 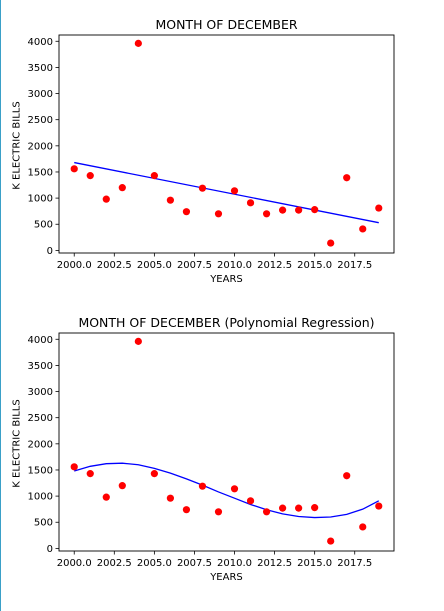 I want to click on window-left-edge, so click(x=0, y=305).